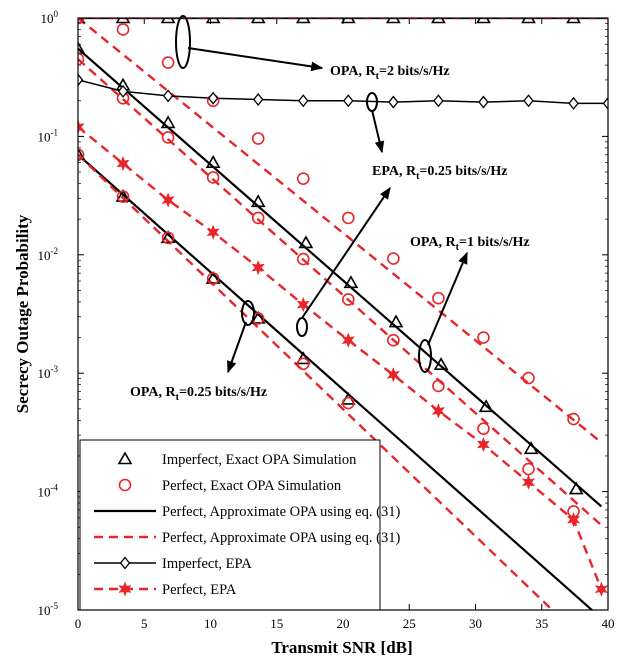 The width and height of the screenshot is (626, 660). I want to click on pointer-ellipse-epa-low, so click(302, 327).